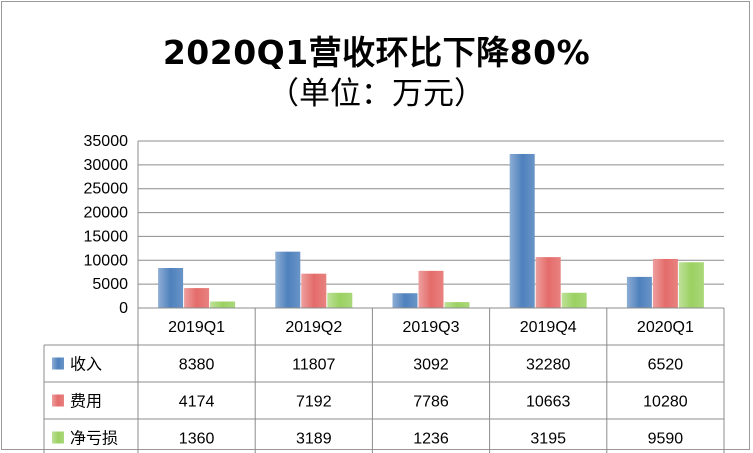 Image resolution: width=753 pixels, height=453 pixels. Describe the element at coordinates (313, 327) in the screenshot. I see `category-label: 2019Q2` at that location.